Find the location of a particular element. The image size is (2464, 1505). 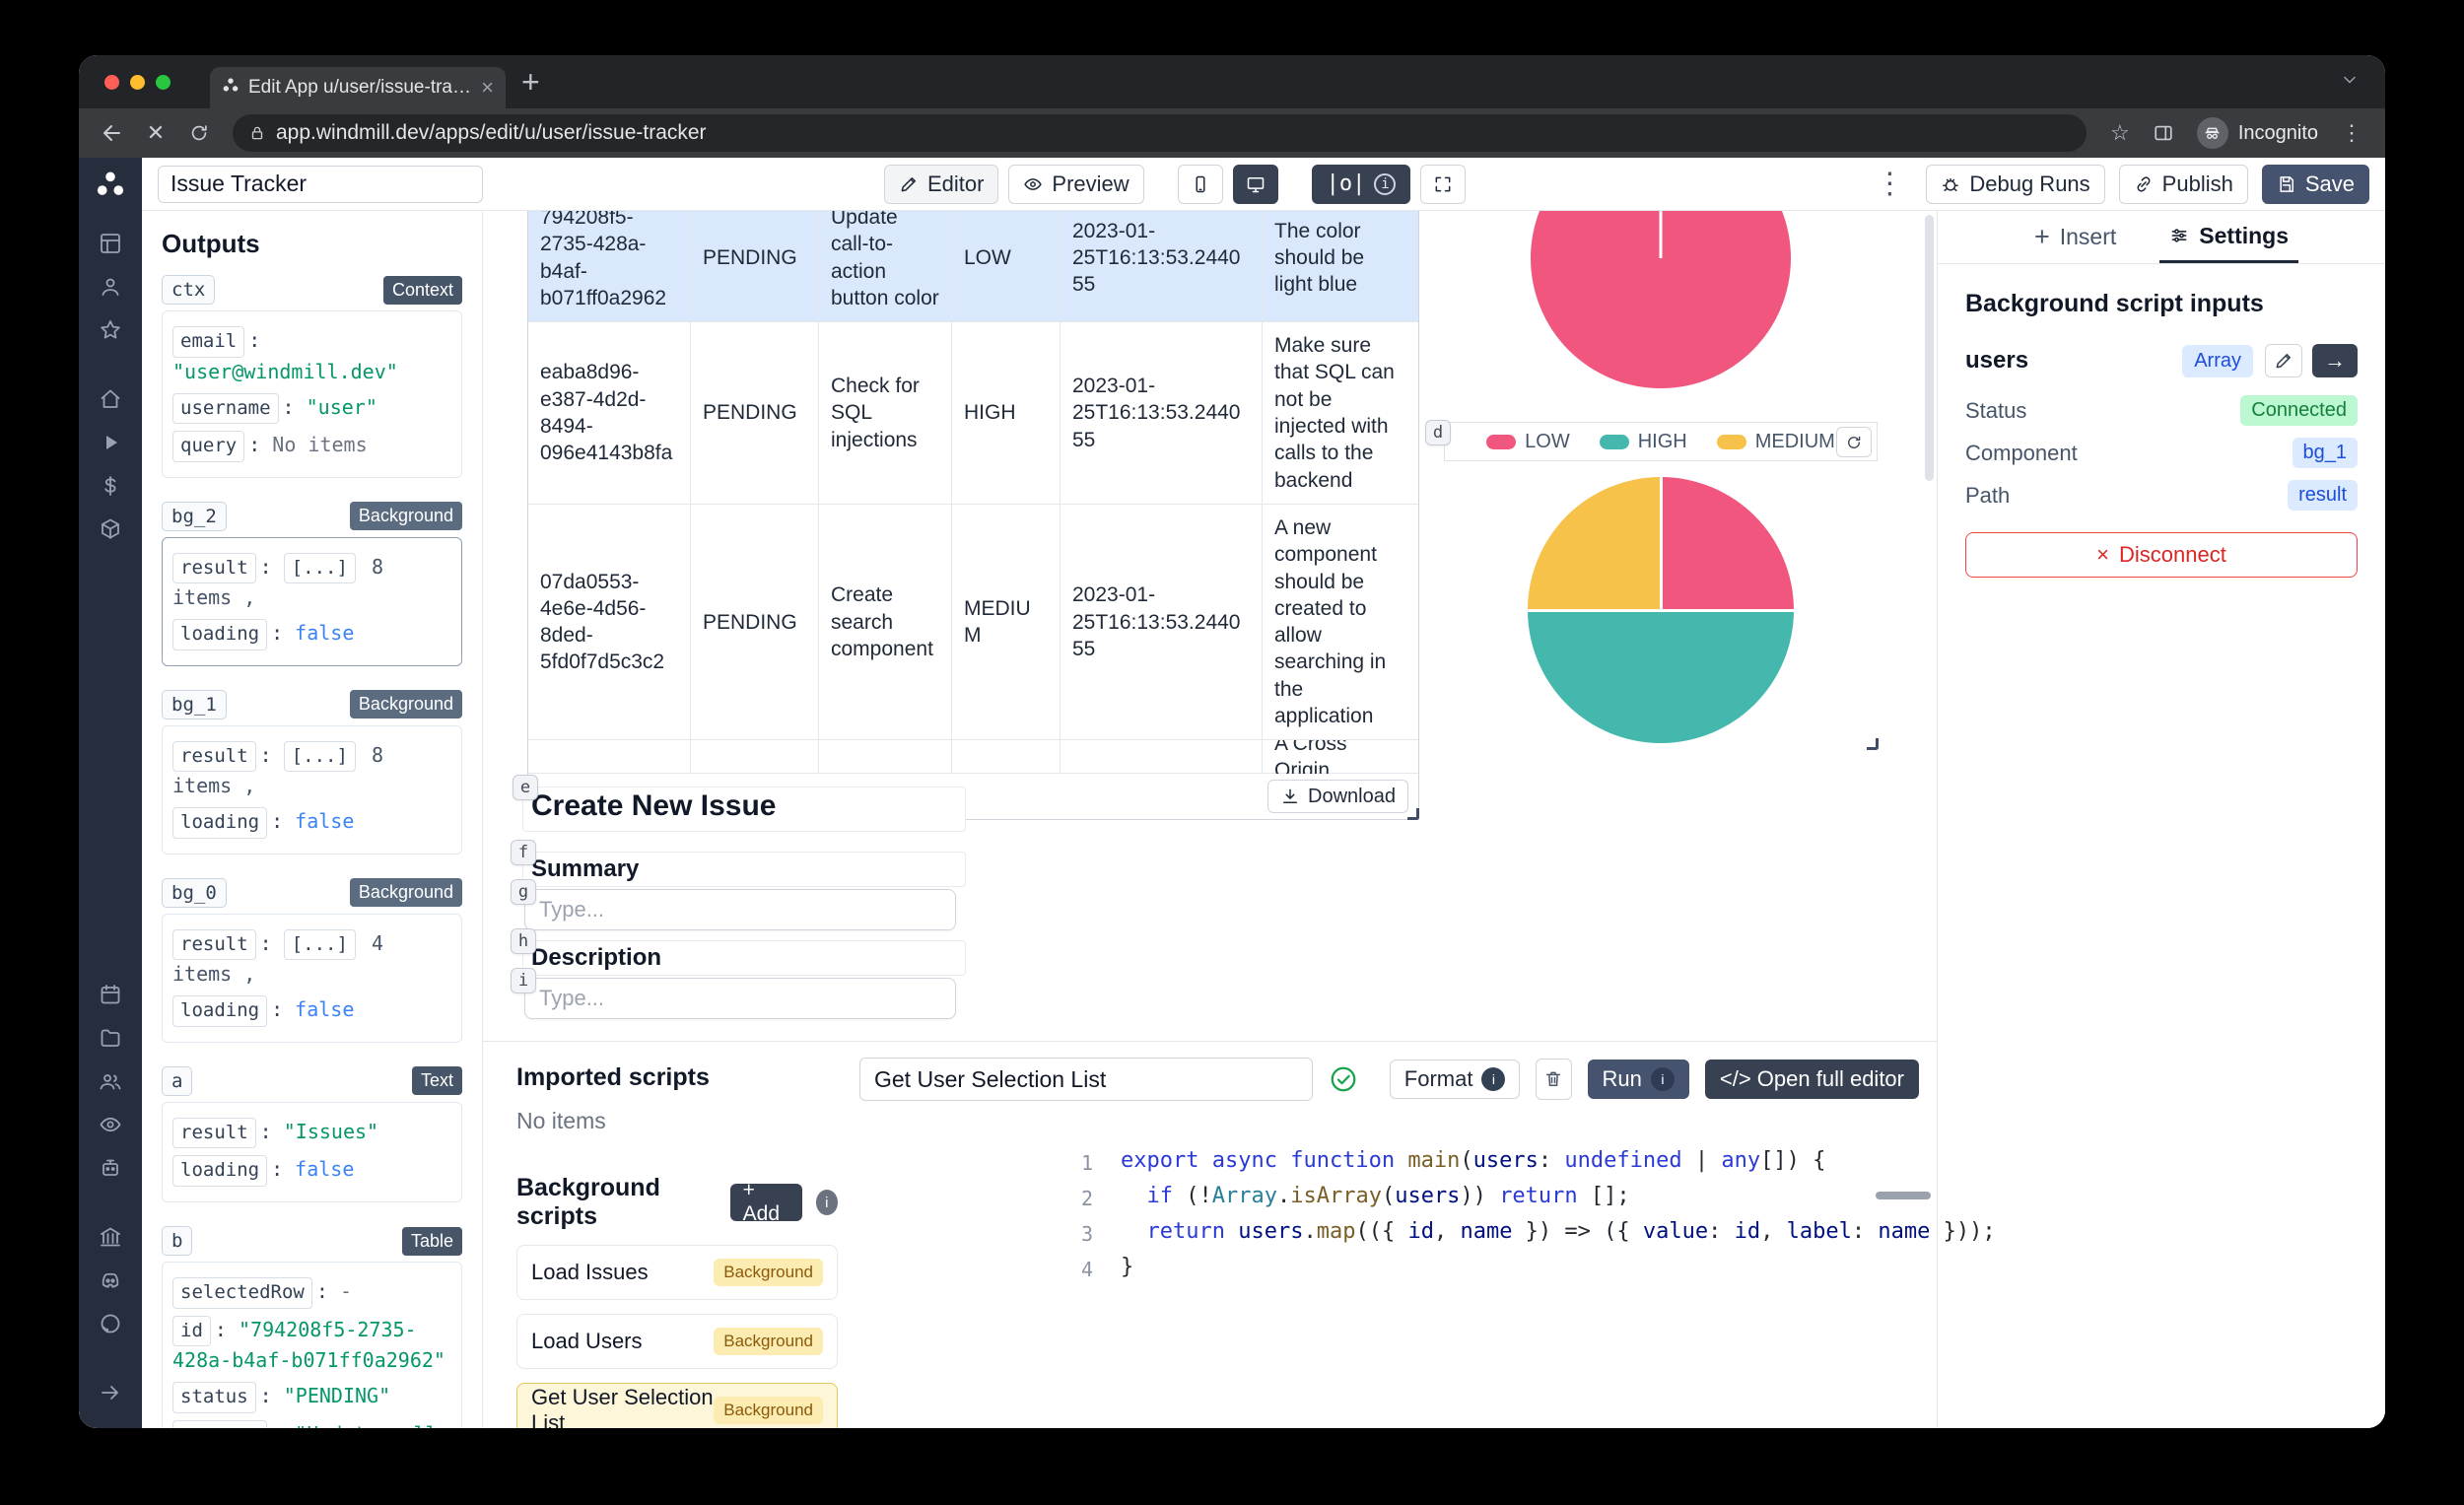

output-key: status is located at coordinates (214, 1397).